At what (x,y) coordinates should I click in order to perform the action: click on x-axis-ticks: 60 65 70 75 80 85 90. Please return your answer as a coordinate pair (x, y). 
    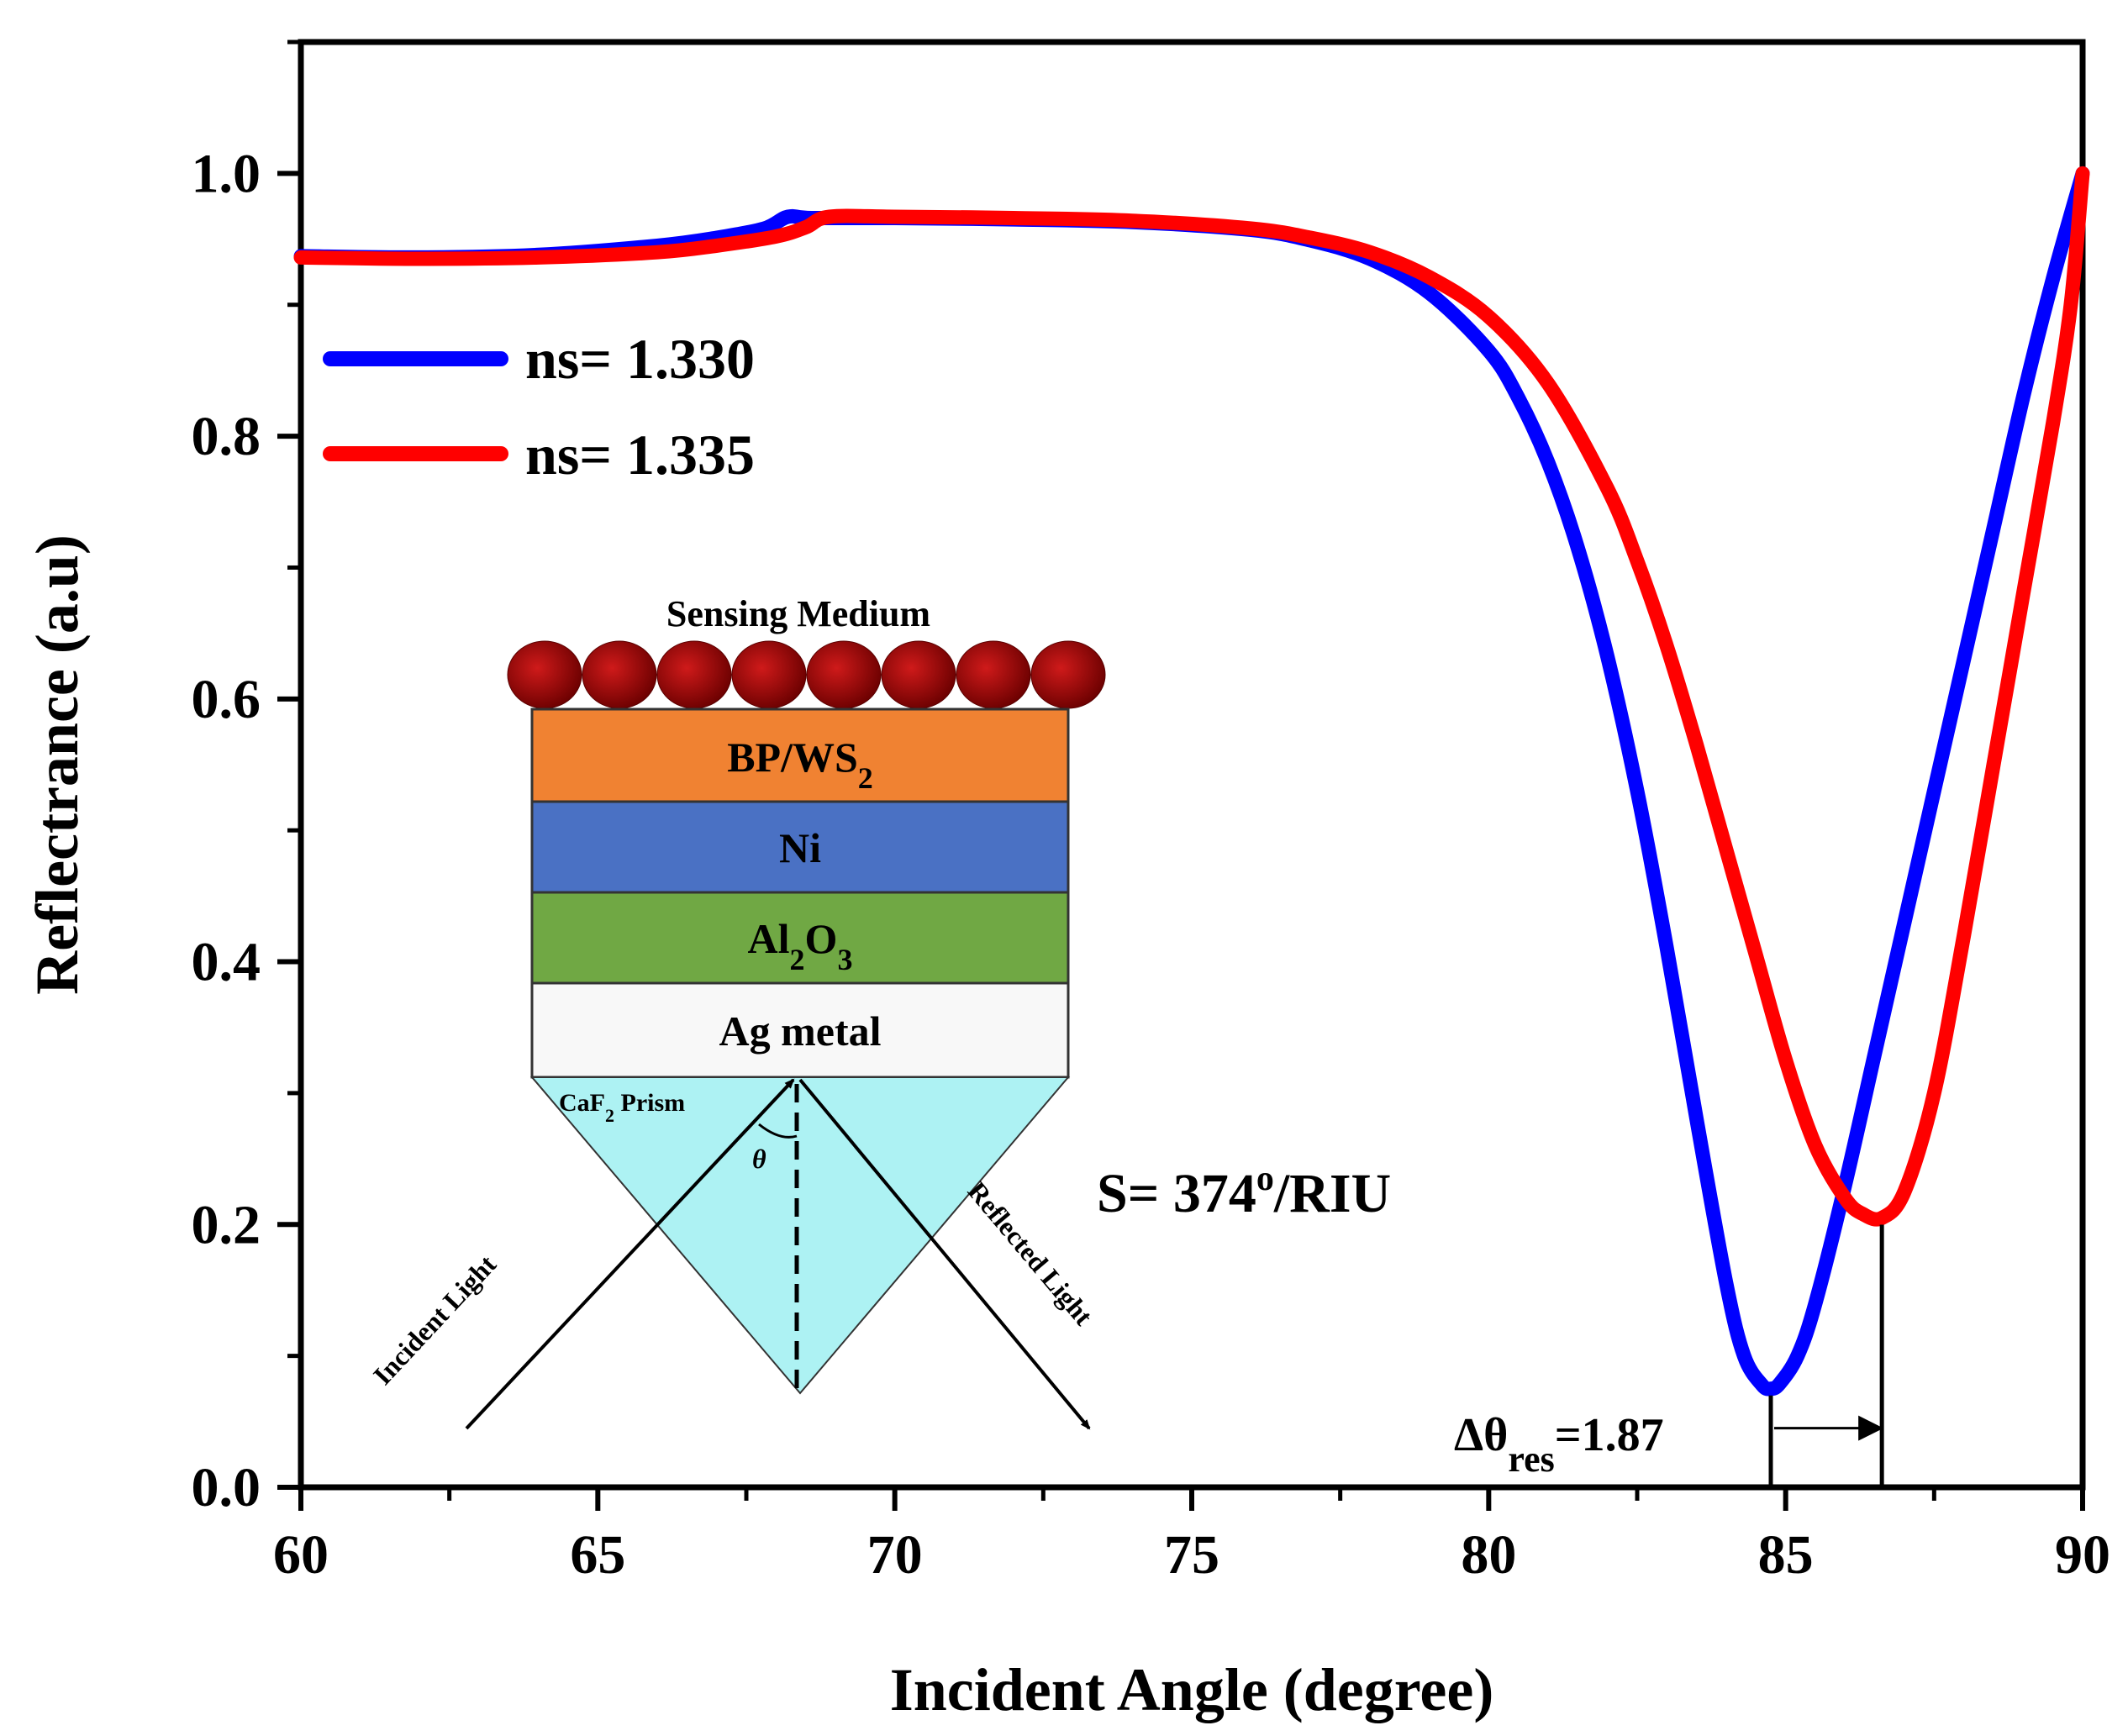
    Looking at the image, I should click on (1191, 1536).